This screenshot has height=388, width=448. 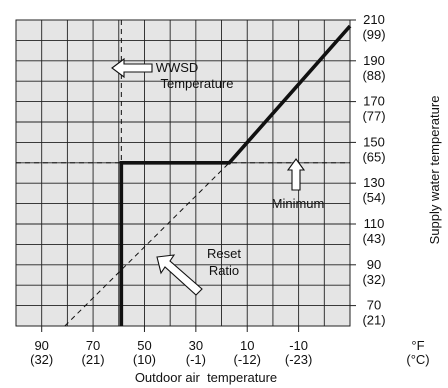 What do you see at coordinates (417, 345) in the screenshot?
I see `x-unit-f: °F` at bounding box center [417, 345].